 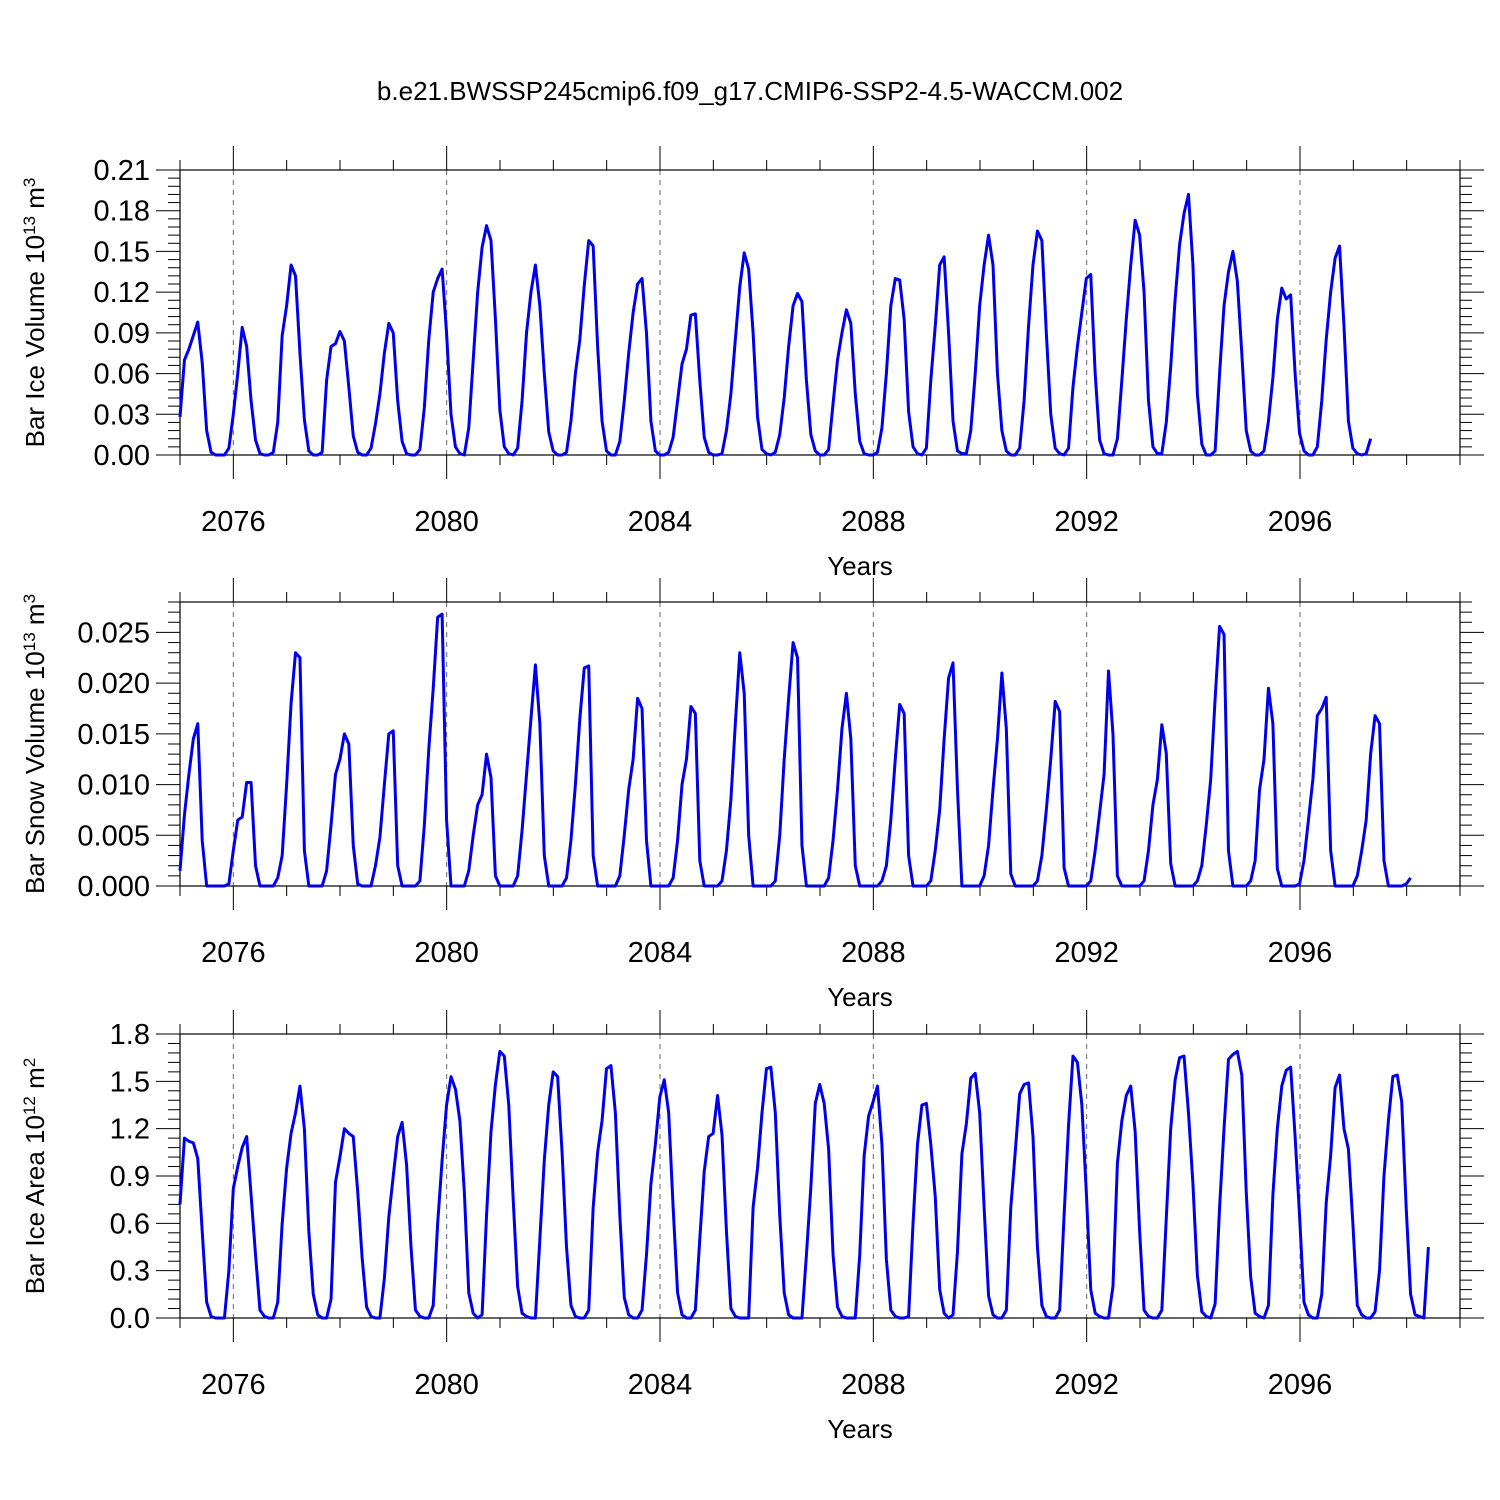 I want to click on y-tick-label: 0.020, so click(x=113, y=684).